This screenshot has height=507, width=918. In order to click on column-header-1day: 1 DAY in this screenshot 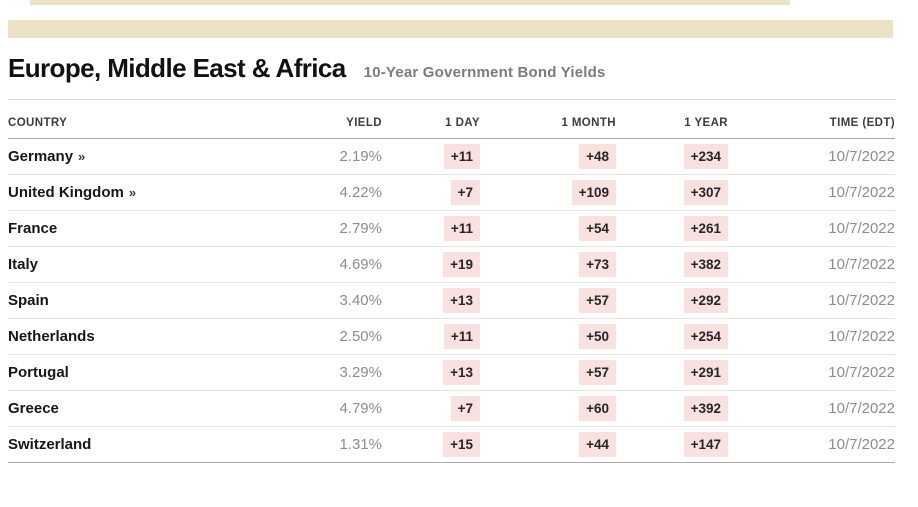, I will do `click(462, 123)`.